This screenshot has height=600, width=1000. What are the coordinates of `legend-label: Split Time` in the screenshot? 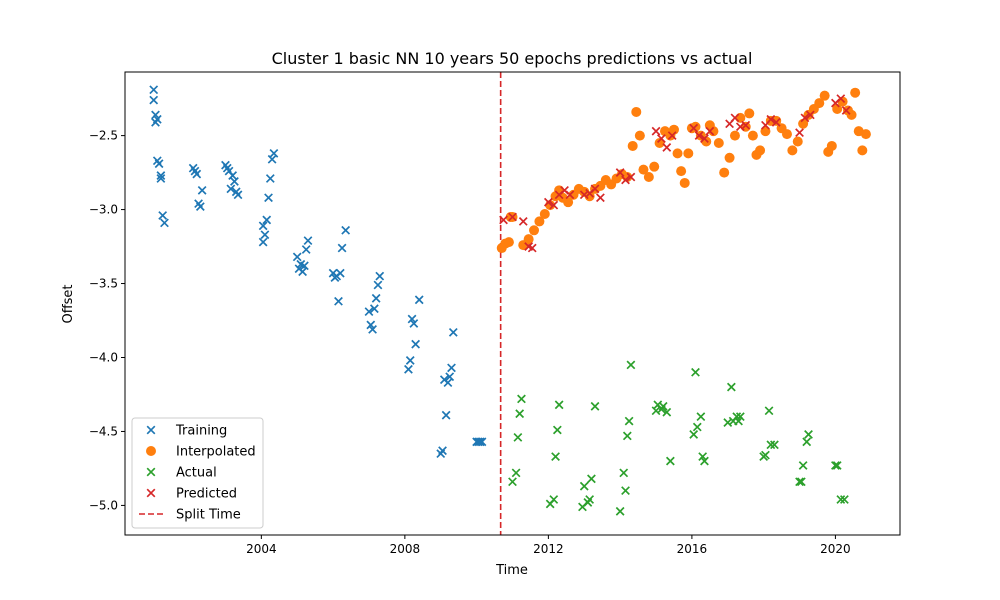 It's located at (208, 515).